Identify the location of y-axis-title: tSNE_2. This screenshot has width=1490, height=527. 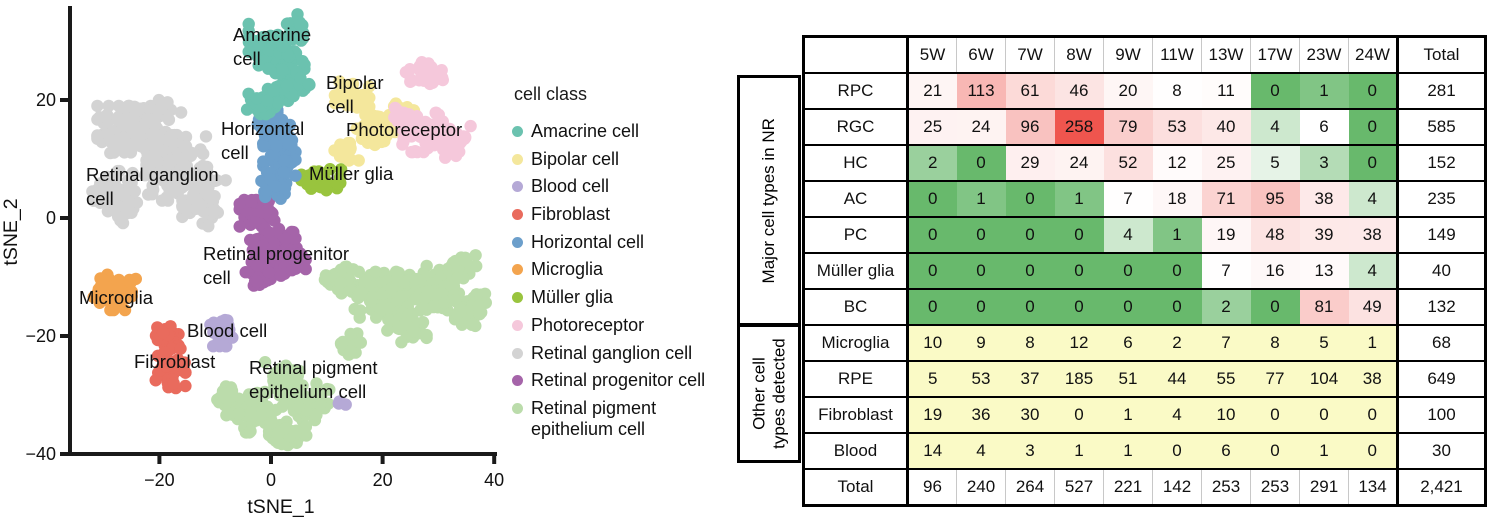
(11, 231).